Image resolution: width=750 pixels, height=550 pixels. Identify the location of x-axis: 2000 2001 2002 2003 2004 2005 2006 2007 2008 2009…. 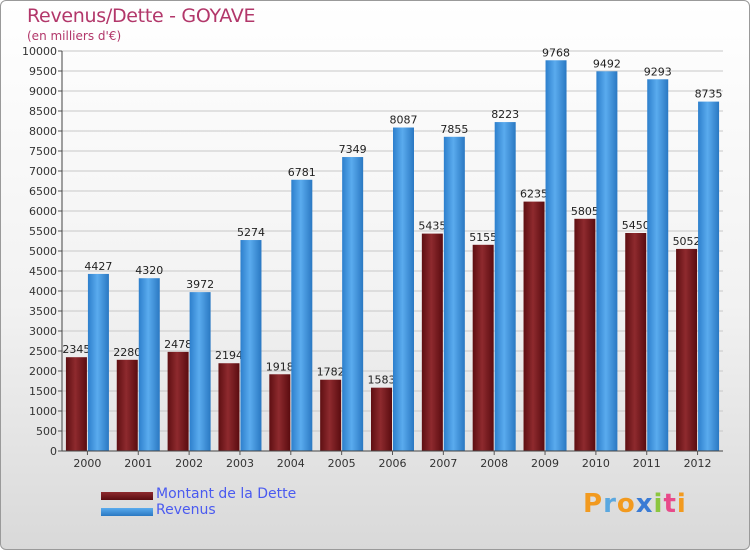
(392, 460).